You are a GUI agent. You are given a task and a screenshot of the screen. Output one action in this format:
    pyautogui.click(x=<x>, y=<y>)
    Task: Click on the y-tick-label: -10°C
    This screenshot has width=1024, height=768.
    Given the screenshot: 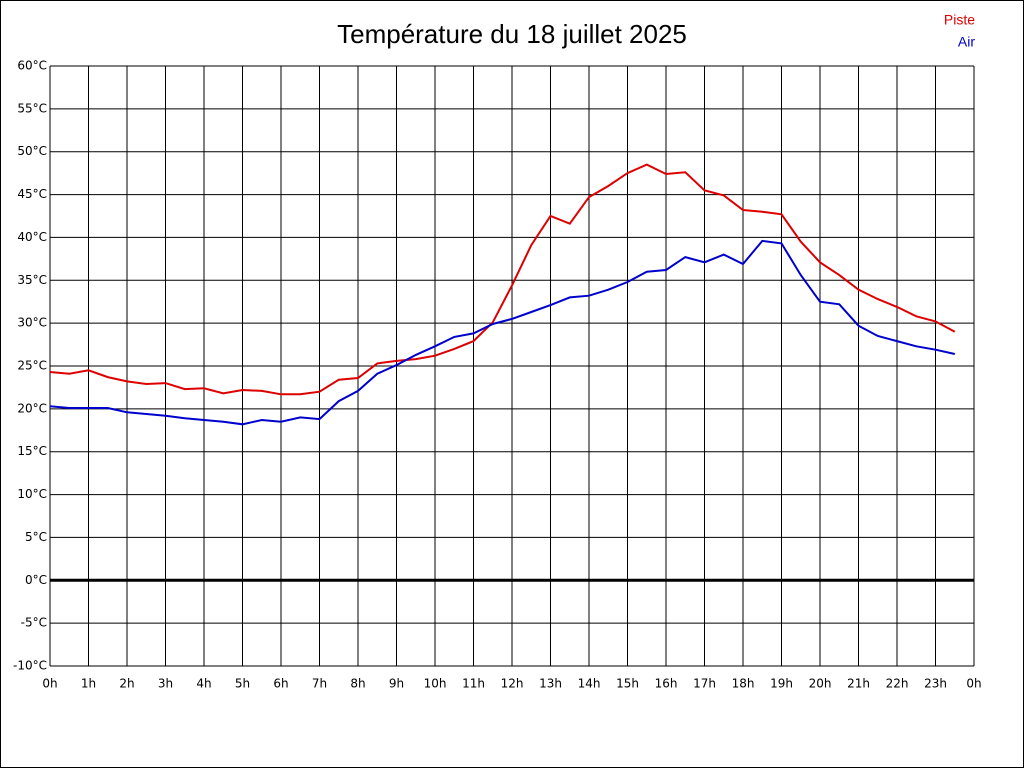 What is the action you would take?
    pyautogui.click(x=30, y=666)
    